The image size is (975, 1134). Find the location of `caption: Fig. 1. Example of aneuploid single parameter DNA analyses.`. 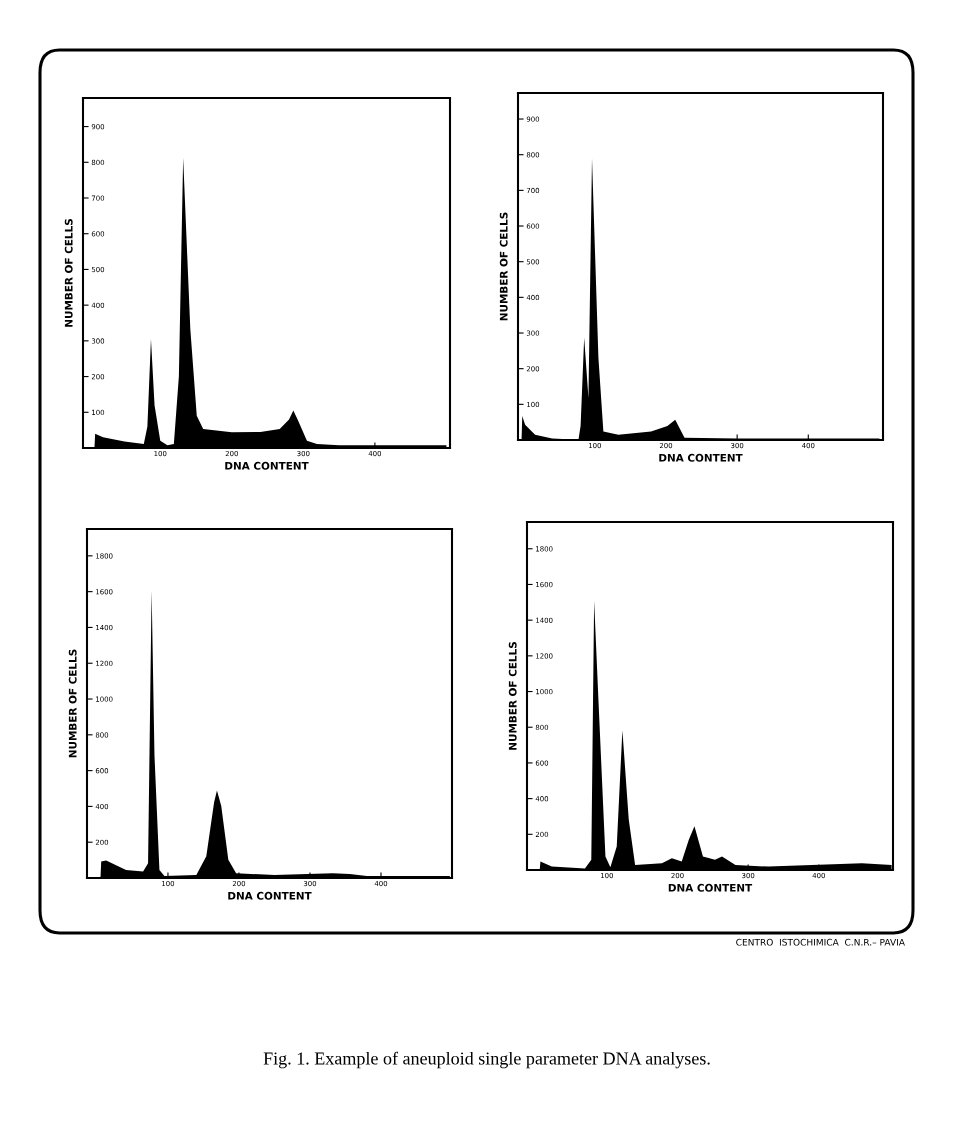

caption: Fig. 1. Example of aneuploid single parameter DNA analyses. is located at coordinates (486, 1060).